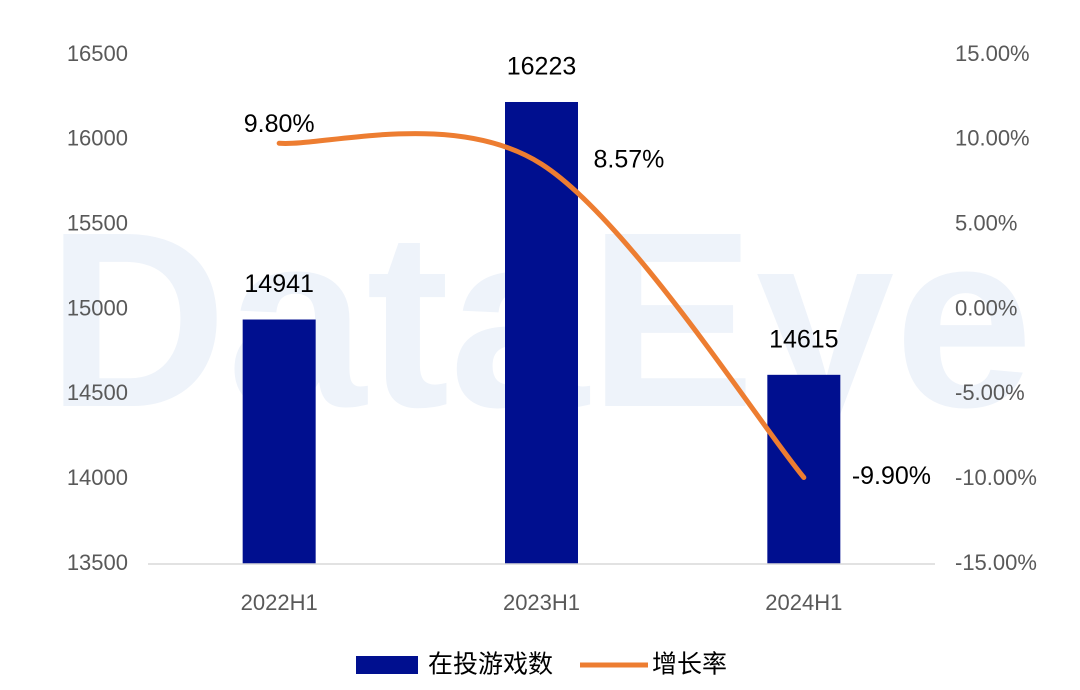  What do you see at coordinates (804, 339) in the screenshot?
I see `data-label: 14615` at bounding box center [804, 339].